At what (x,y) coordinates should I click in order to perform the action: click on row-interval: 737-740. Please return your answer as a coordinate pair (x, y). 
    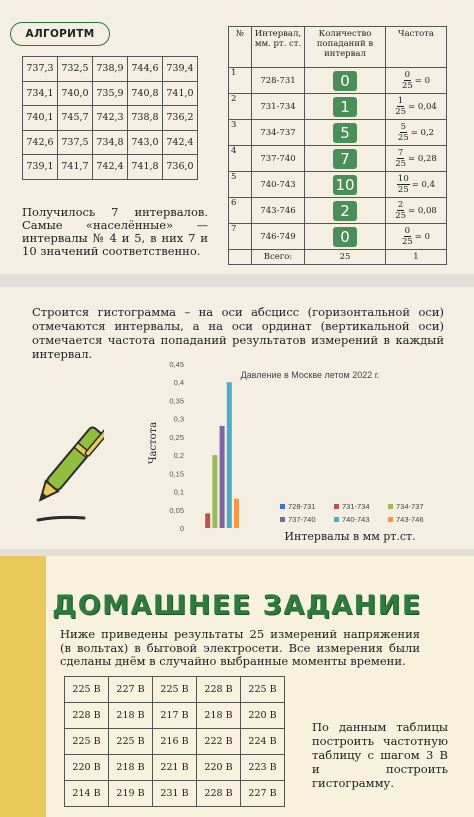
    Looking at the image, I should click on (278, 158).